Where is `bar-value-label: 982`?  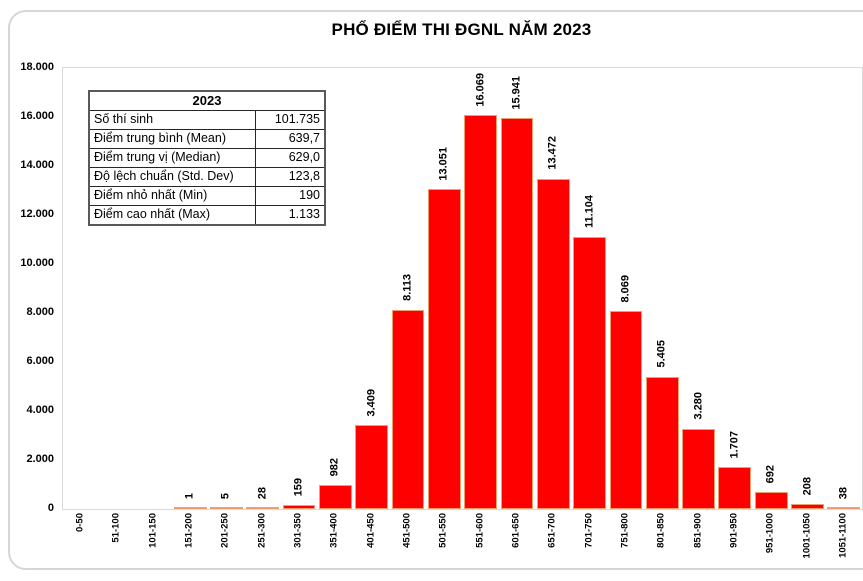
bar-value-label: 982 is located at coordinates (334, 466).